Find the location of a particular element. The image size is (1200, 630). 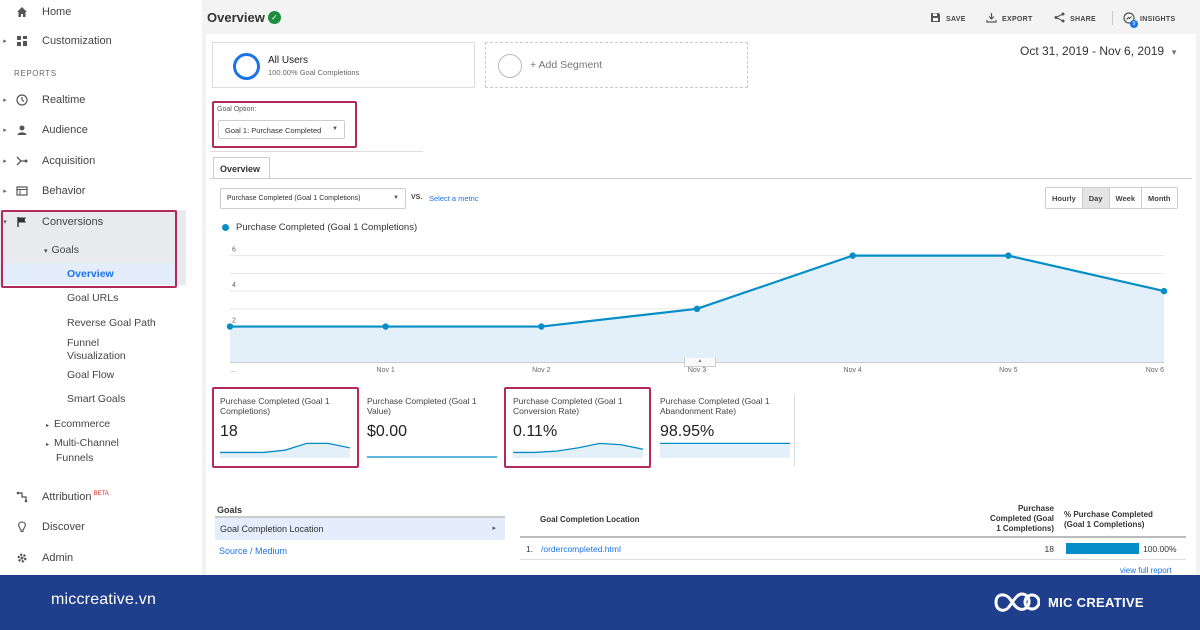

row-percent-bar-fill is located at coordinates (1102, 548).